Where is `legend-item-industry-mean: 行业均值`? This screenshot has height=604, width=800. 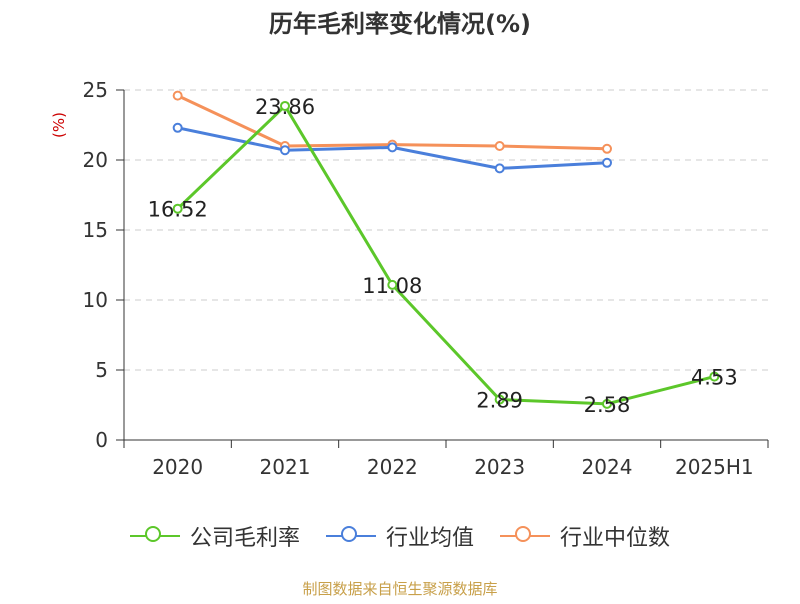
legend-item-industry-mean: 行业均值 is located at coordinates (399, 536).